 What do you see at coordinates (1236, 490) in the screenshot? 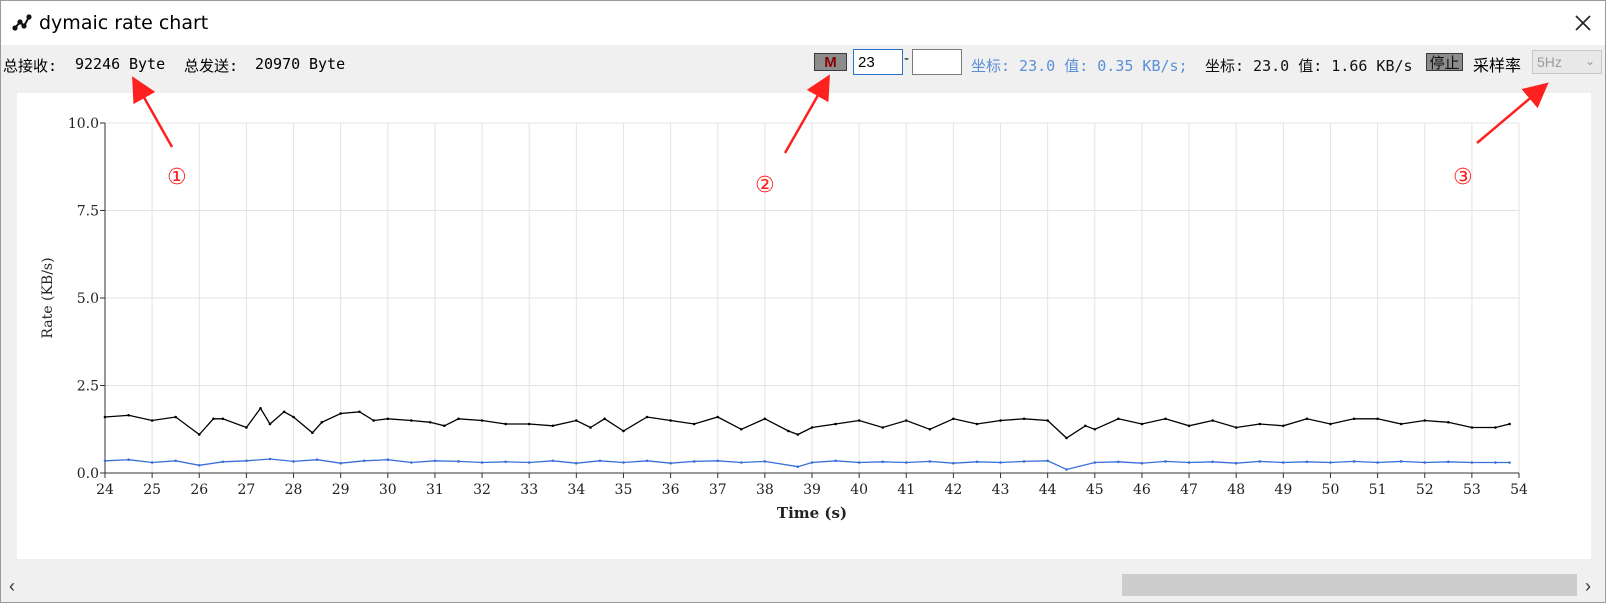
I see `x-tick-label: 48` at bounding box center [1236, 490].